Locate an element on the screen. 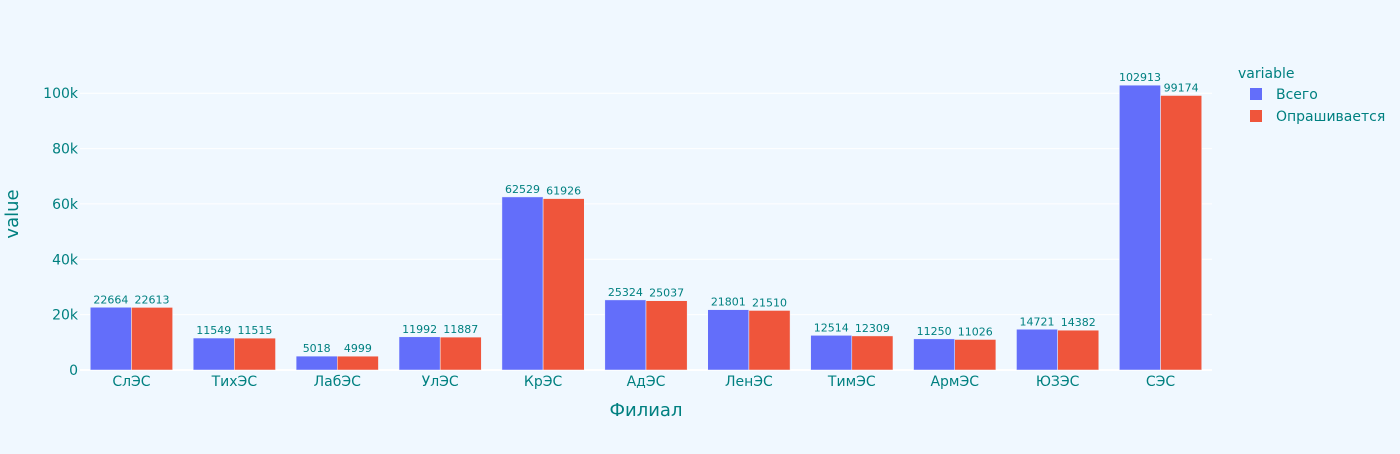  bar-value-label: 21801 is located at coordinates (728, 302).